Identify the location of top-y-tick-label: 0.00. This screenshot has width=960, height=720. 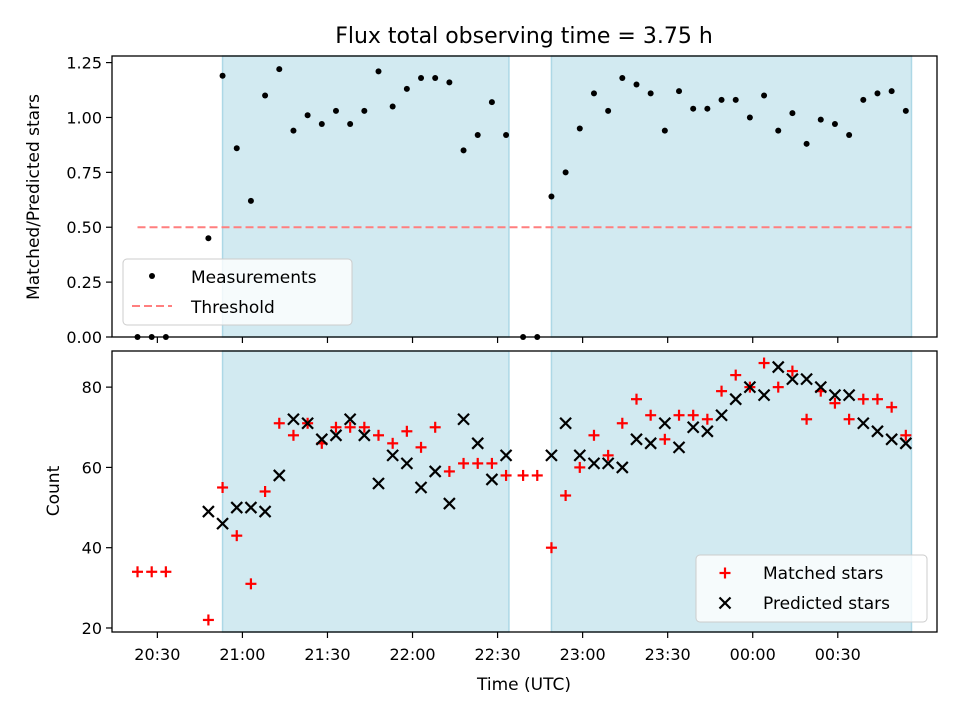
(84, 337).